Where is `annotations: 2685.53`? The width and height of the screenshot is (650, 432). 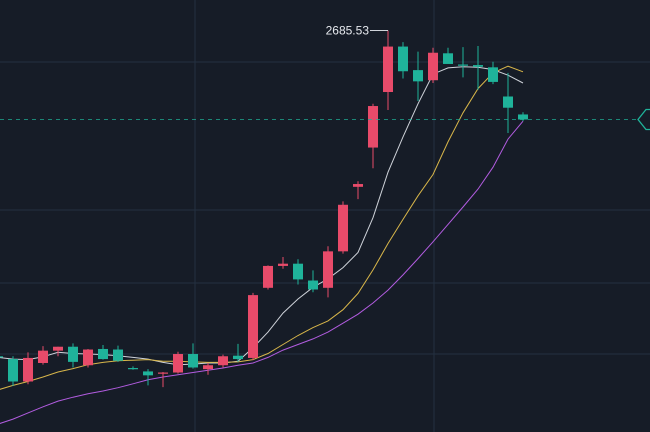 annotations: 2685.53 is located at coordinates (357, 31).